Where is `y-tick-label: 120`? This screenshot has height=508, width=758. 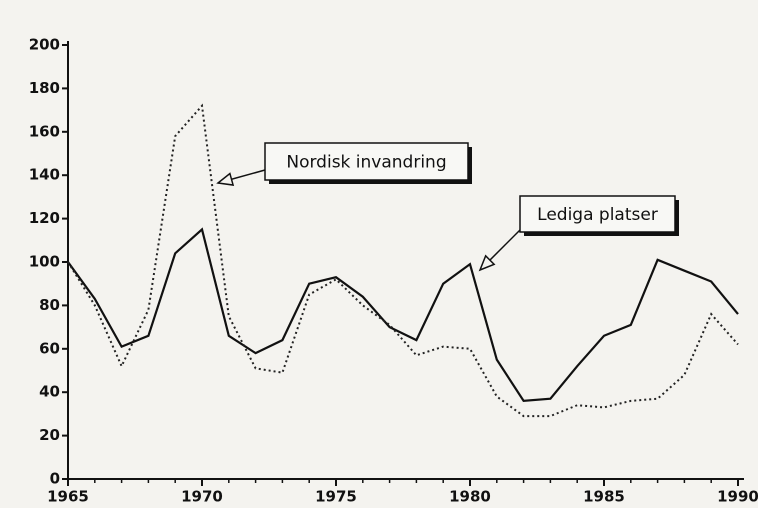
y-tick-label: 120 is located at coordinates (44, 218).